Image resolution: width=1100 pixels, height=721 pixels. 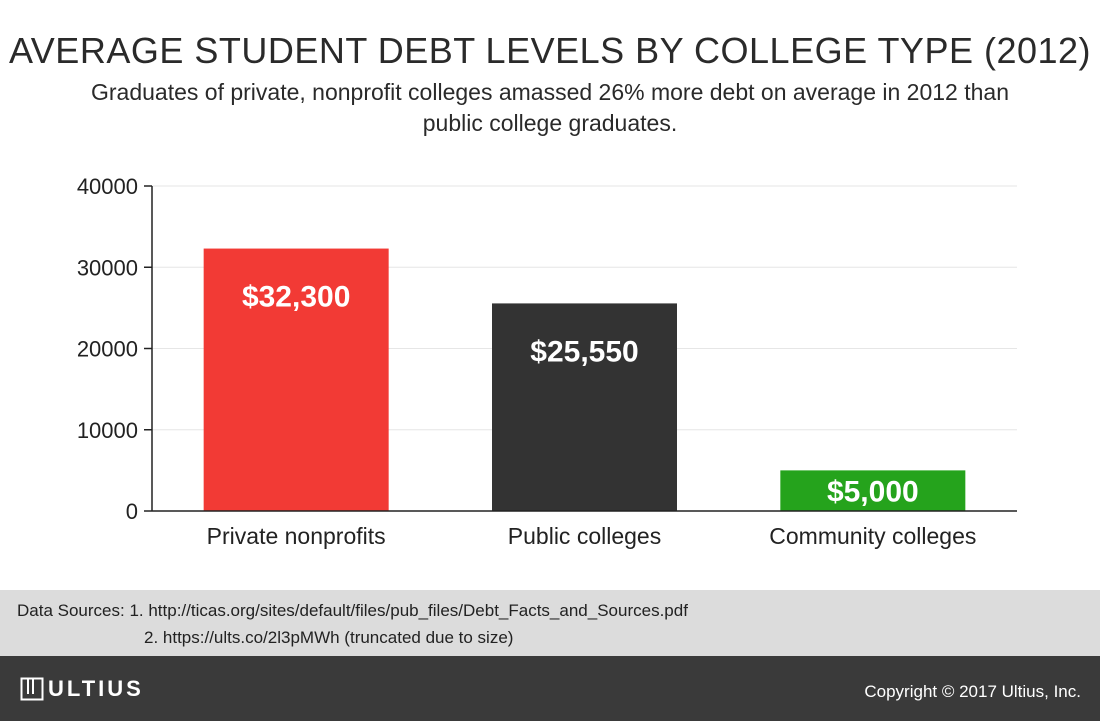 What do you see at coordinates (107, 349) in the screenshot?
I see `y-tick-label: 20000` at bounding box center [107, 349].